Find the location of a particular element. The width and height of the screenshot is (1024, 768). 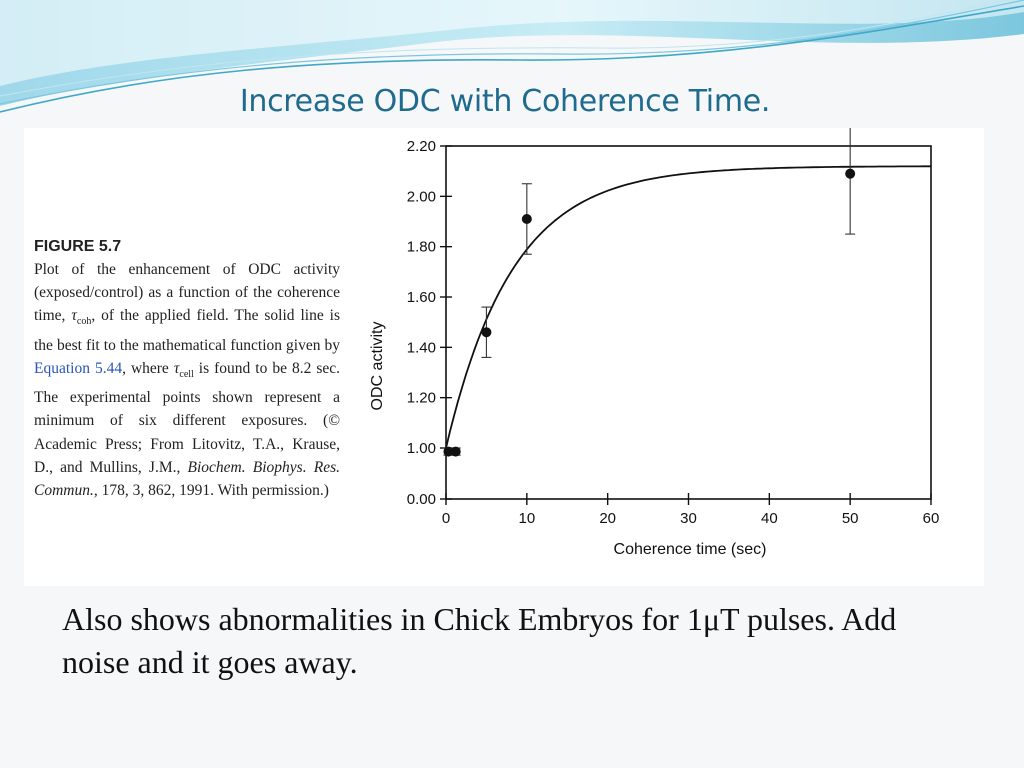

x-tick-label: 60 is located at coordinates (931, 518).